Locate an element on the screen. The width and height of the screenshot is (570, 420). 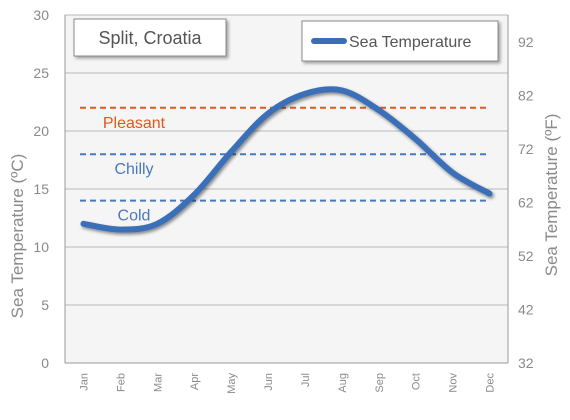
x-tick-label: Jul is located at coordinates (306, 380).